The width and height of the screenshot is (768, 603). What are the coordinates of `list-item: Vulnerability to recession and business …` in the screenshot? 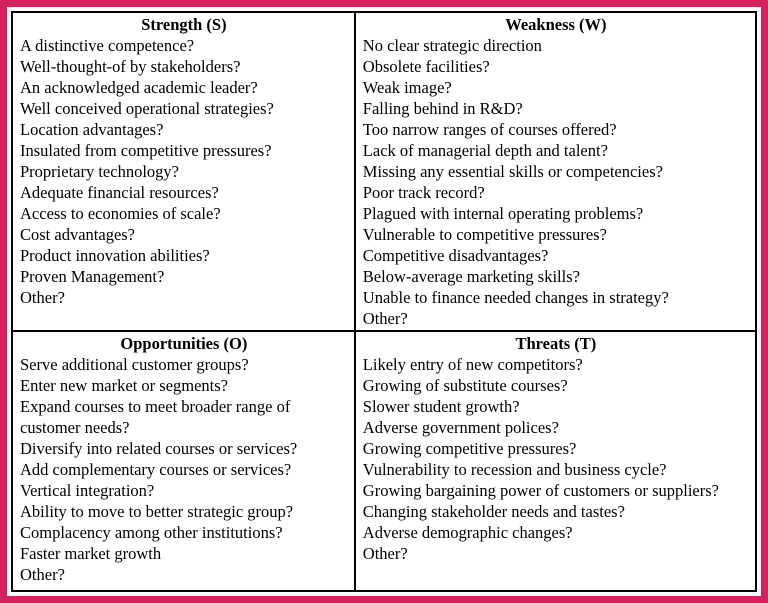 It's located at (514, 469).